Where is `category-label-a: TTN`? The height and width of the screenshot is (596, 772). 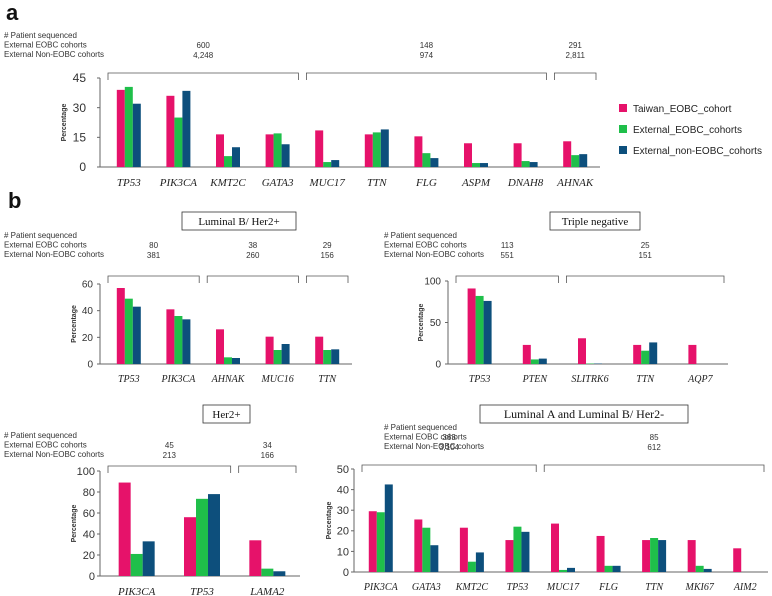
category-label-a: TTN is located at coordinates (377, 183).